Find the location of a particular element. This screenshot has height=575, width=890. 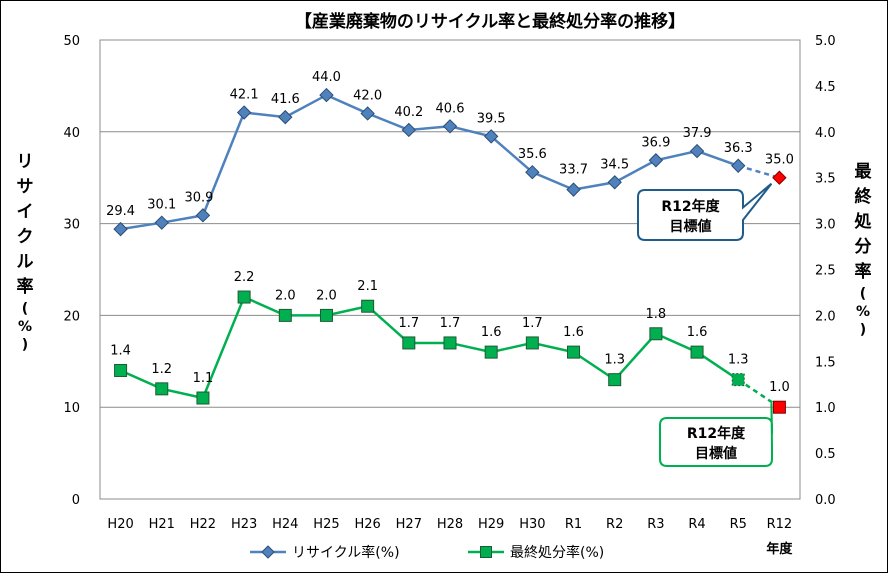

data-label-recycling: 35.6 is located at coordinates (532, 154).